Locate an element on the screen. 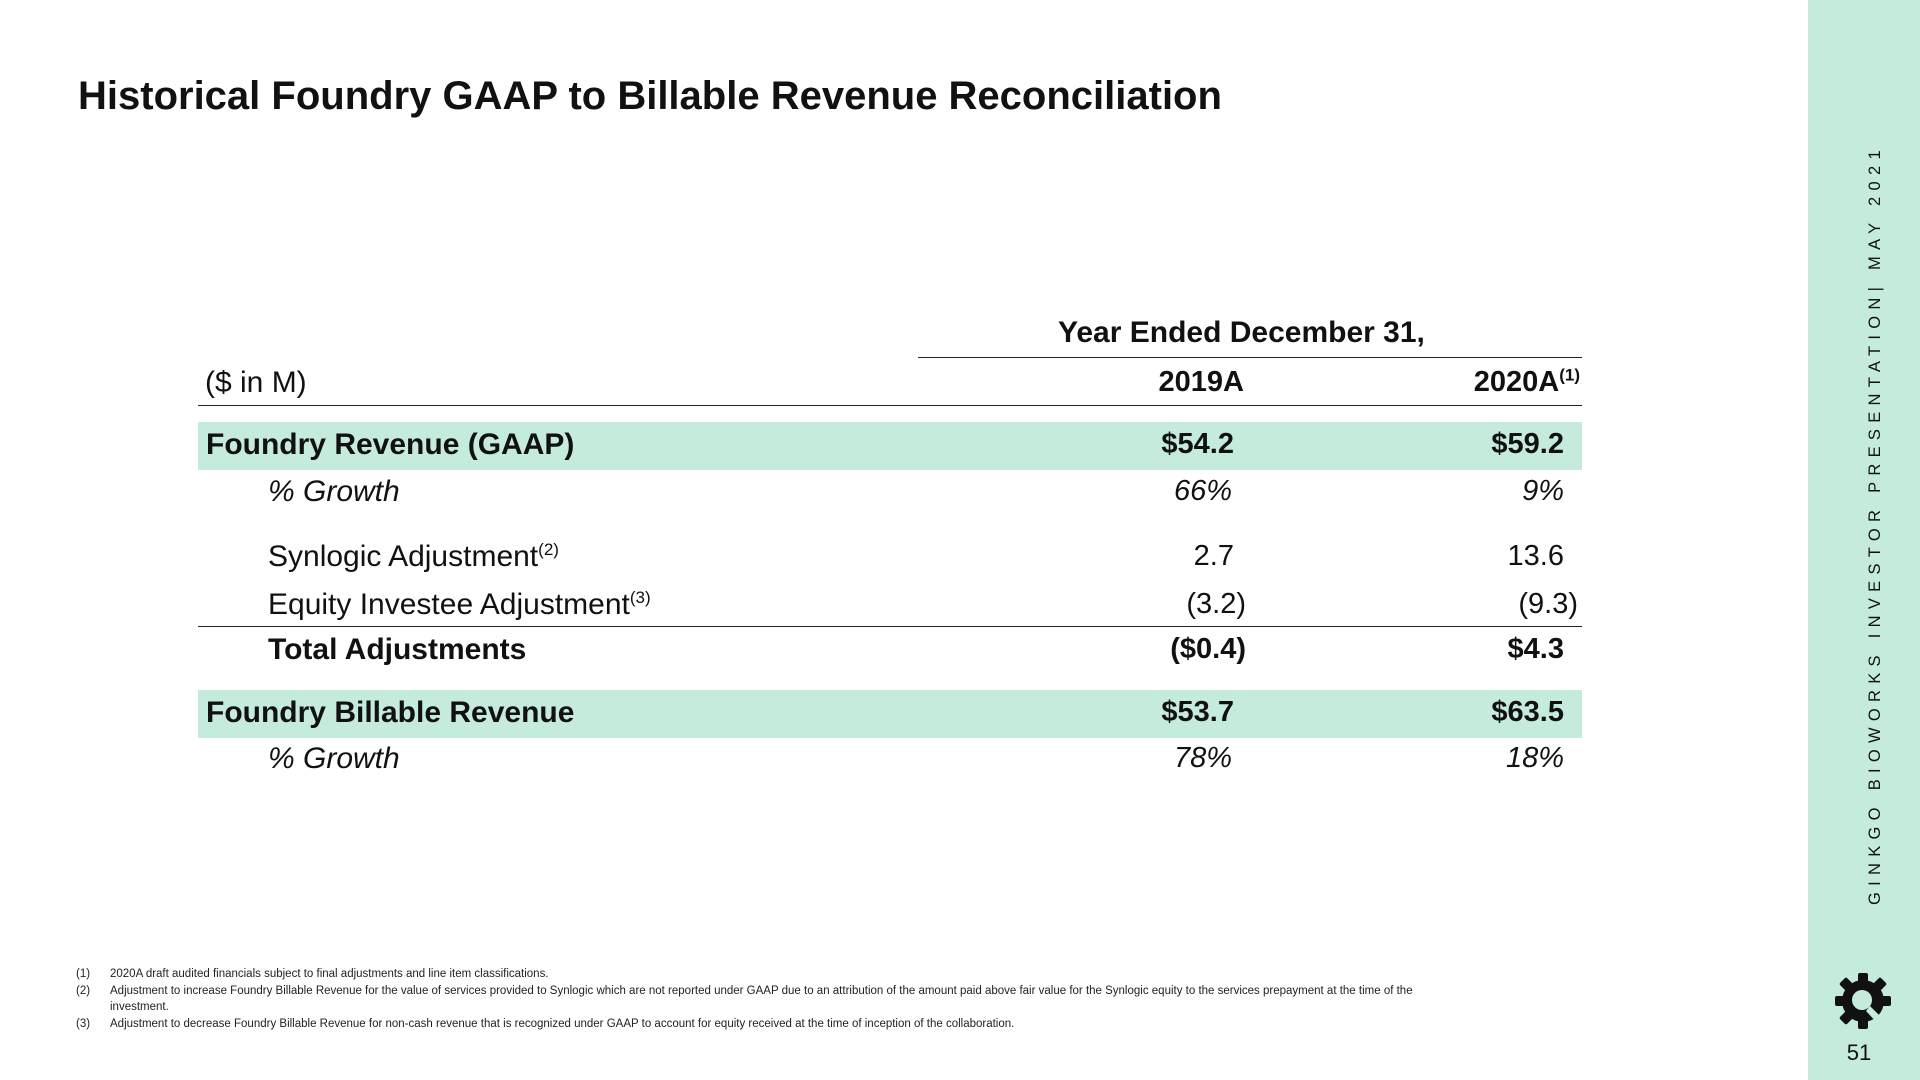 This screenshot has width=1920, height=1080. cell-growth-gaap-2019a: 66% is located at coordinates (1202, 491).